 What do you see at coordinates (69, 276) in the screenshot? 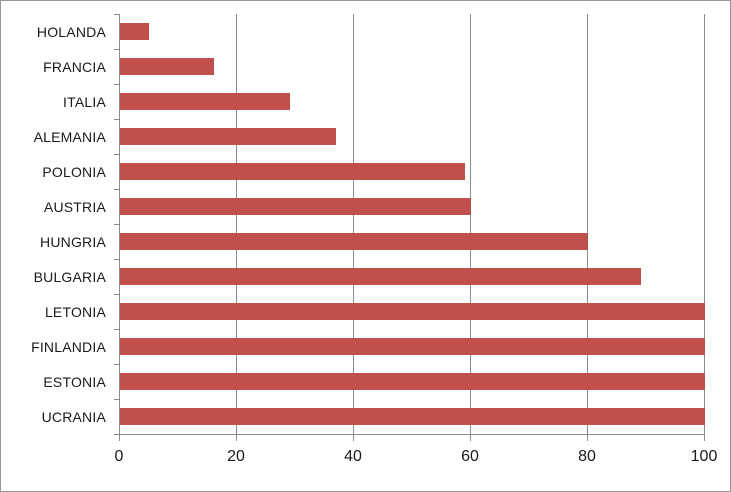
I see `category-label-bulgaria: BULGARIA` at bounding box center [69, 276].